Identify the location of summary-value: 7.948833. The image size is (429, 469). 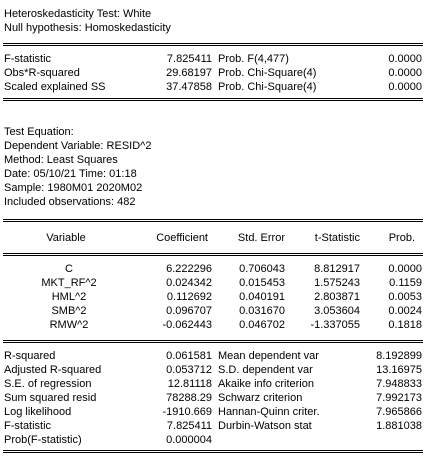
(399, 384).